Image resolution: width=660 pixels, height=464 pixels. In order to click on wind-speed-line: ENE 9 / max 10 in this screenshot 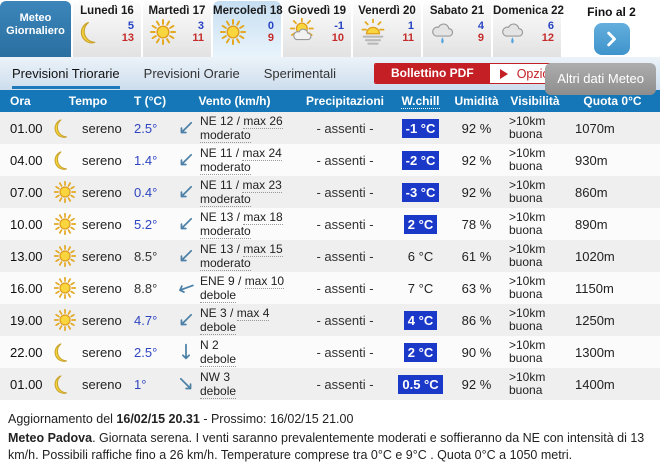, I will do `click(248, 281)`.